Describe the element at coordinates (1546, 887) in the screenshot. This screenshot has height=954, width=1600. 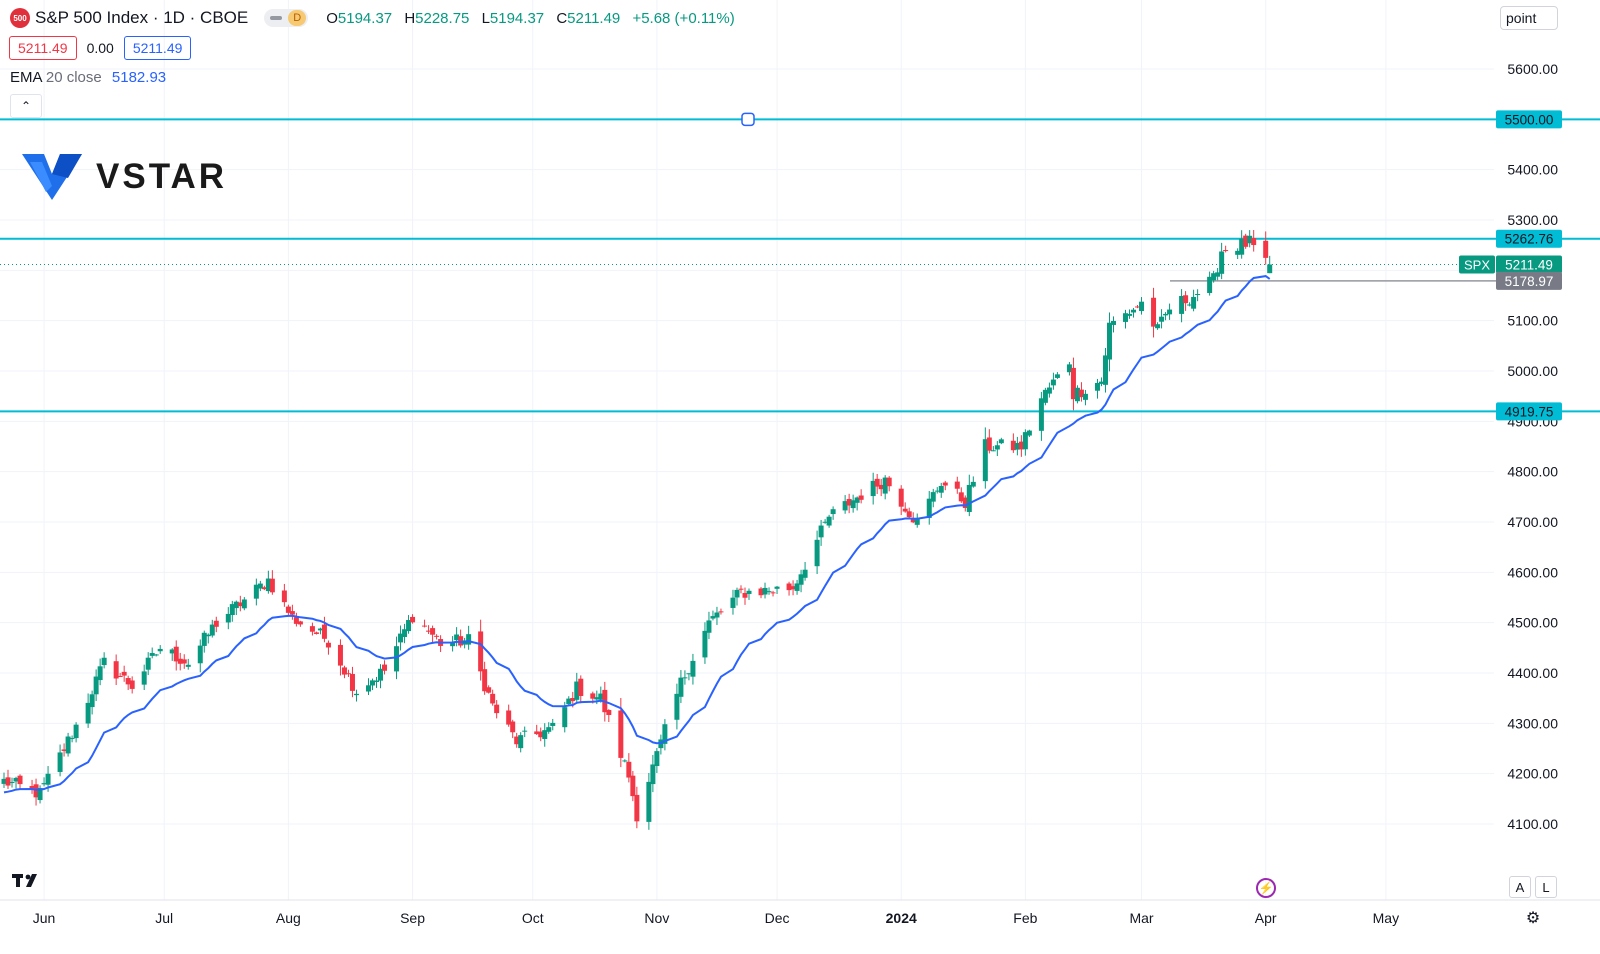
I see `log-scale-button: L` at that location.